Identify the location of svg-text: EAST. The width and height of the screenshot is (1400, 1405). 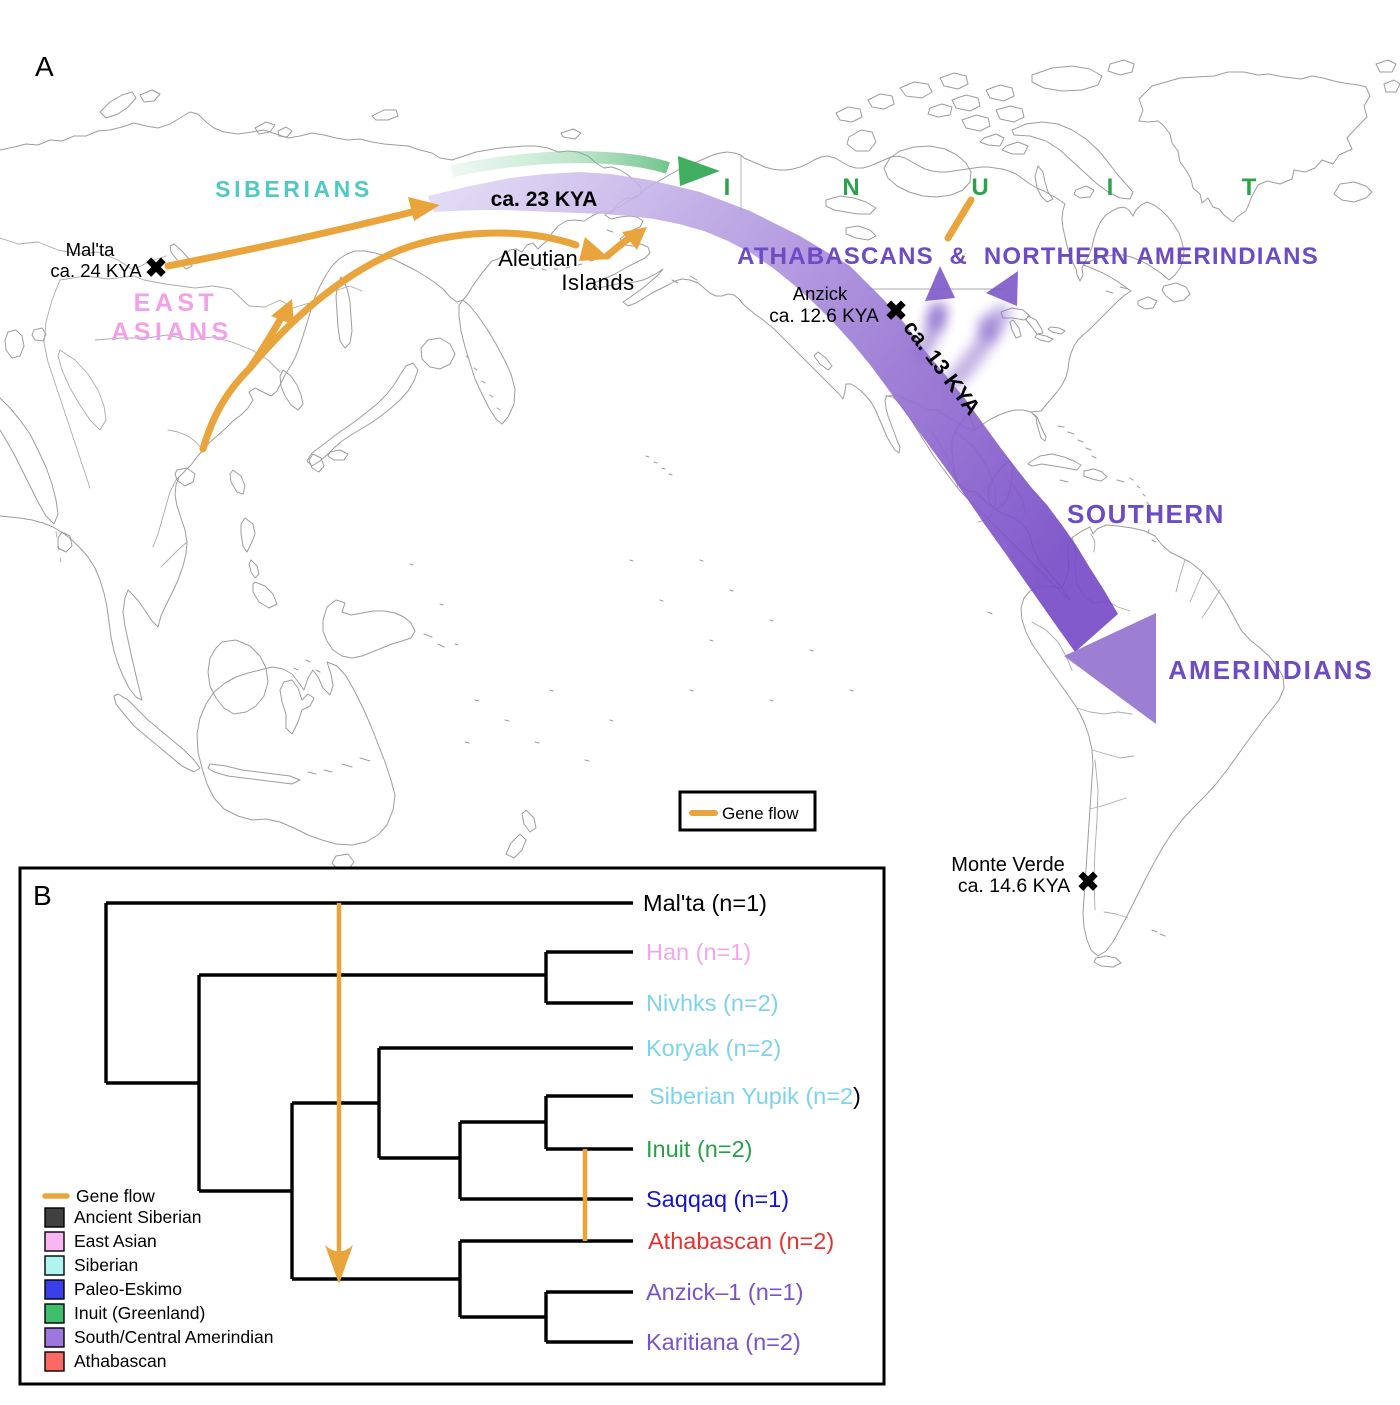
(176, 303).